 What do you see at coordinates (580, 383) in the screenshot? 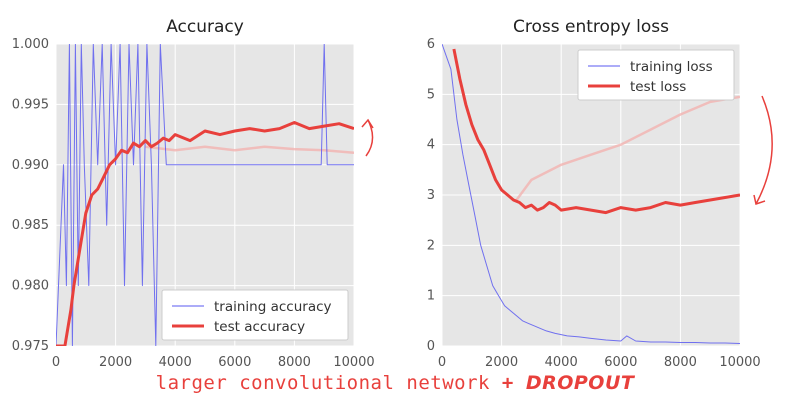
I see `caption-emphasis: DROPOUT` at bounding box center [580, 383].